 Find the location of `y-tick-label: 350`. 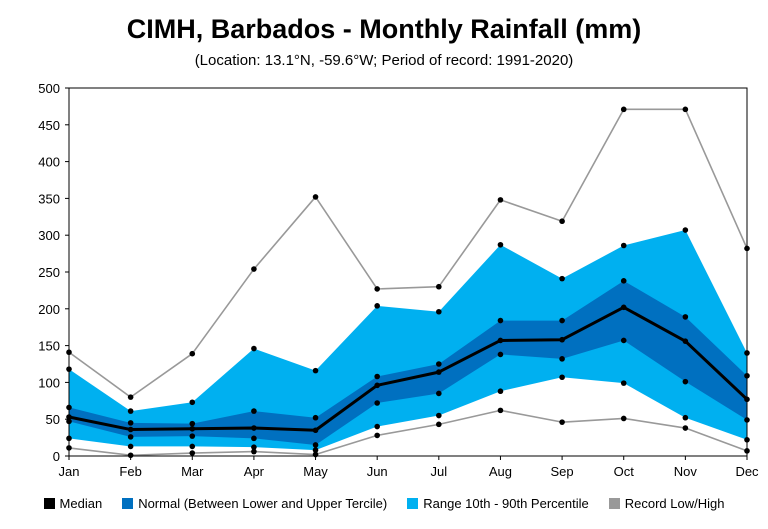

y-tick-label: 350 is located at coordinates (49, 198).